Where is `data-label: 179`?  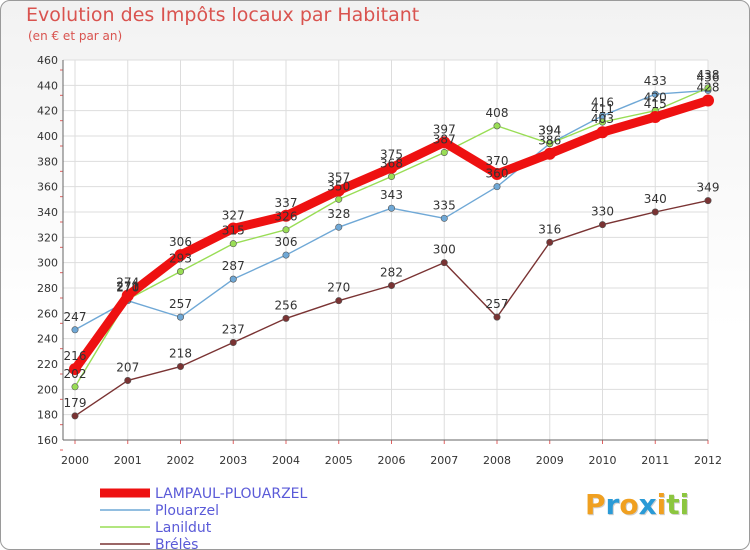
data-label: 179 is located at coordinates (75, 403).